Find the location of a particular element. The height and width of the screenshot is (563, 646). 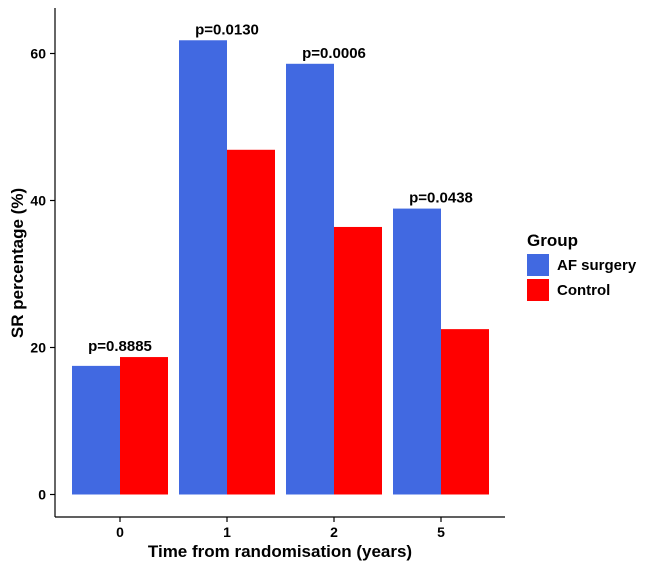

p-value-label-2: p=0.0006 is located at coordinates (334, 53).